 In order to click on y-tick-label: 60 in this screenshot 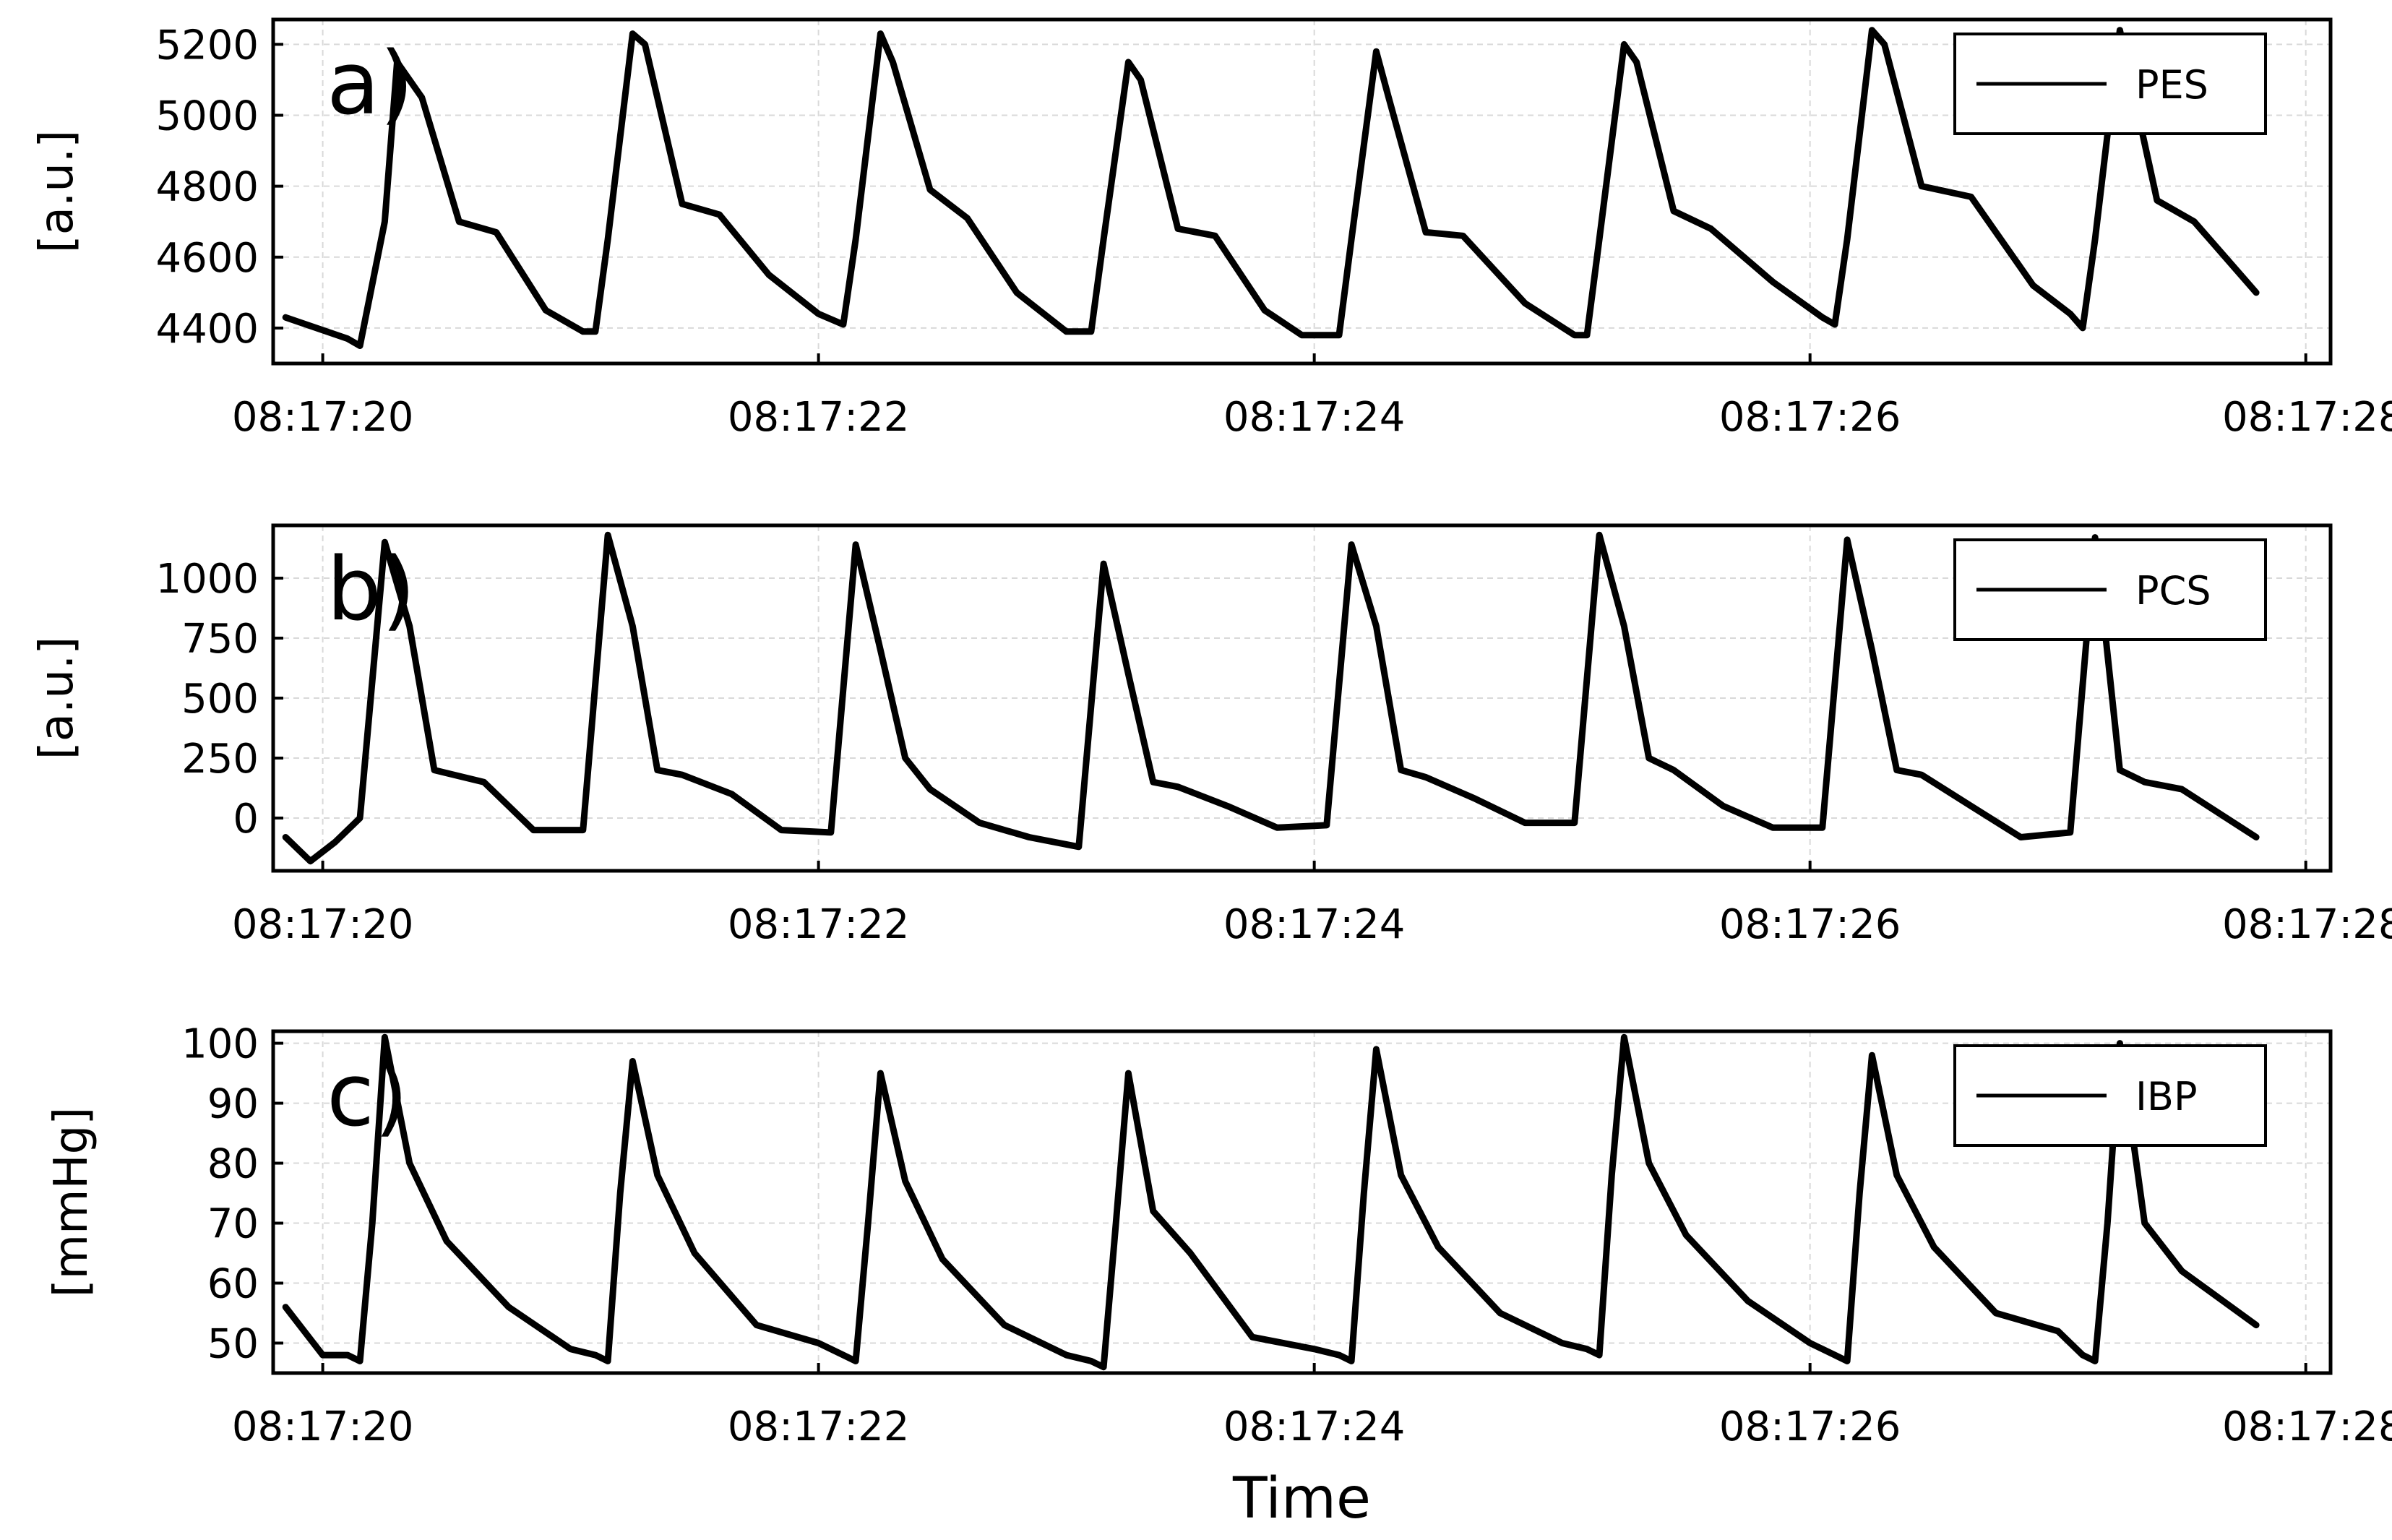, I will do `click(233, 1284)`.